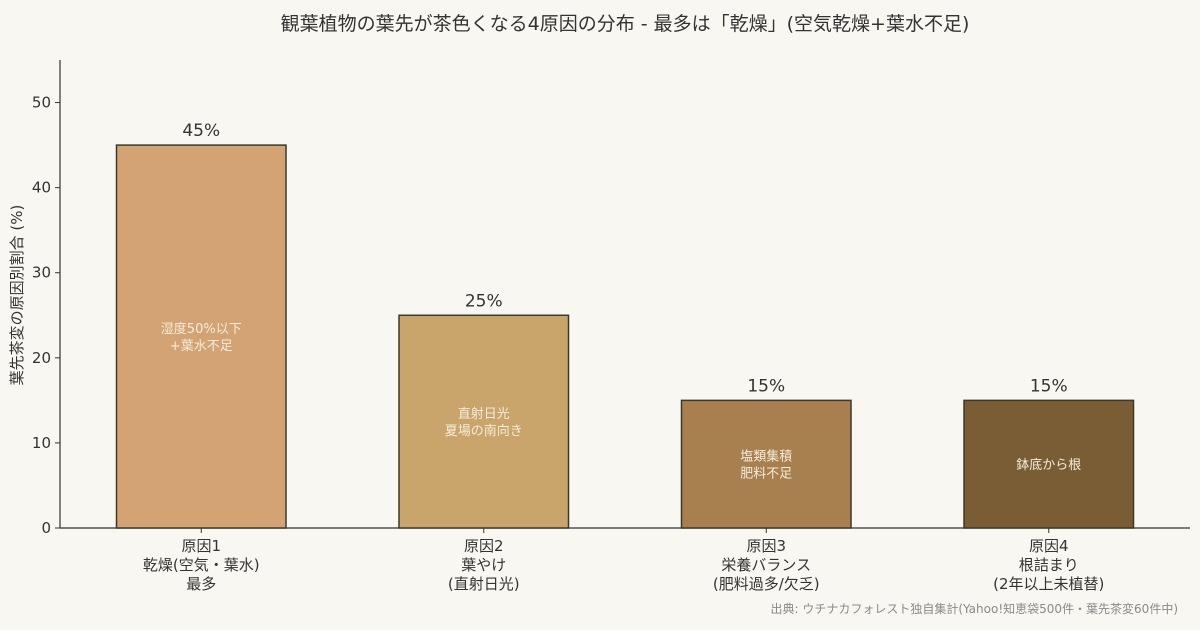 This screenshot has height=630, width=1200. Describe the element at coordinates (1048, 584) in the screenshot. I see `x-category-label: (2年以上未植替)` at that location.